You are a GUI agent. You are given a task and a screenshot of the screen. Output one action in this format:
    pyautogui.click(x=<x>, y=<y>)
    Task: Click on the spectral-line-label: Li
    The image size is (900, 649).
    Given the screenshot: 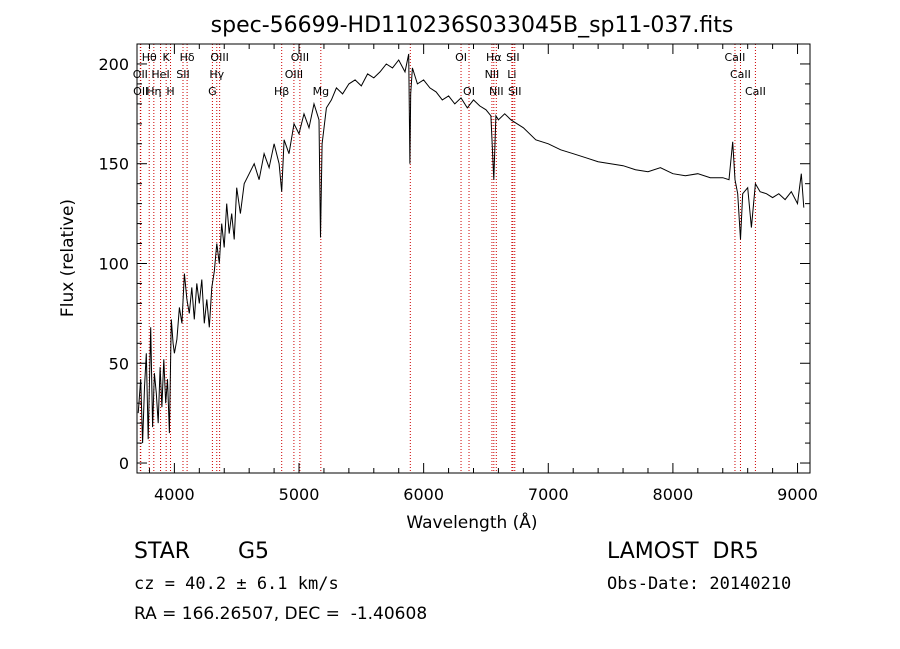 What is the action you would take?
    pyautogui.click(x=511, y=74)
    